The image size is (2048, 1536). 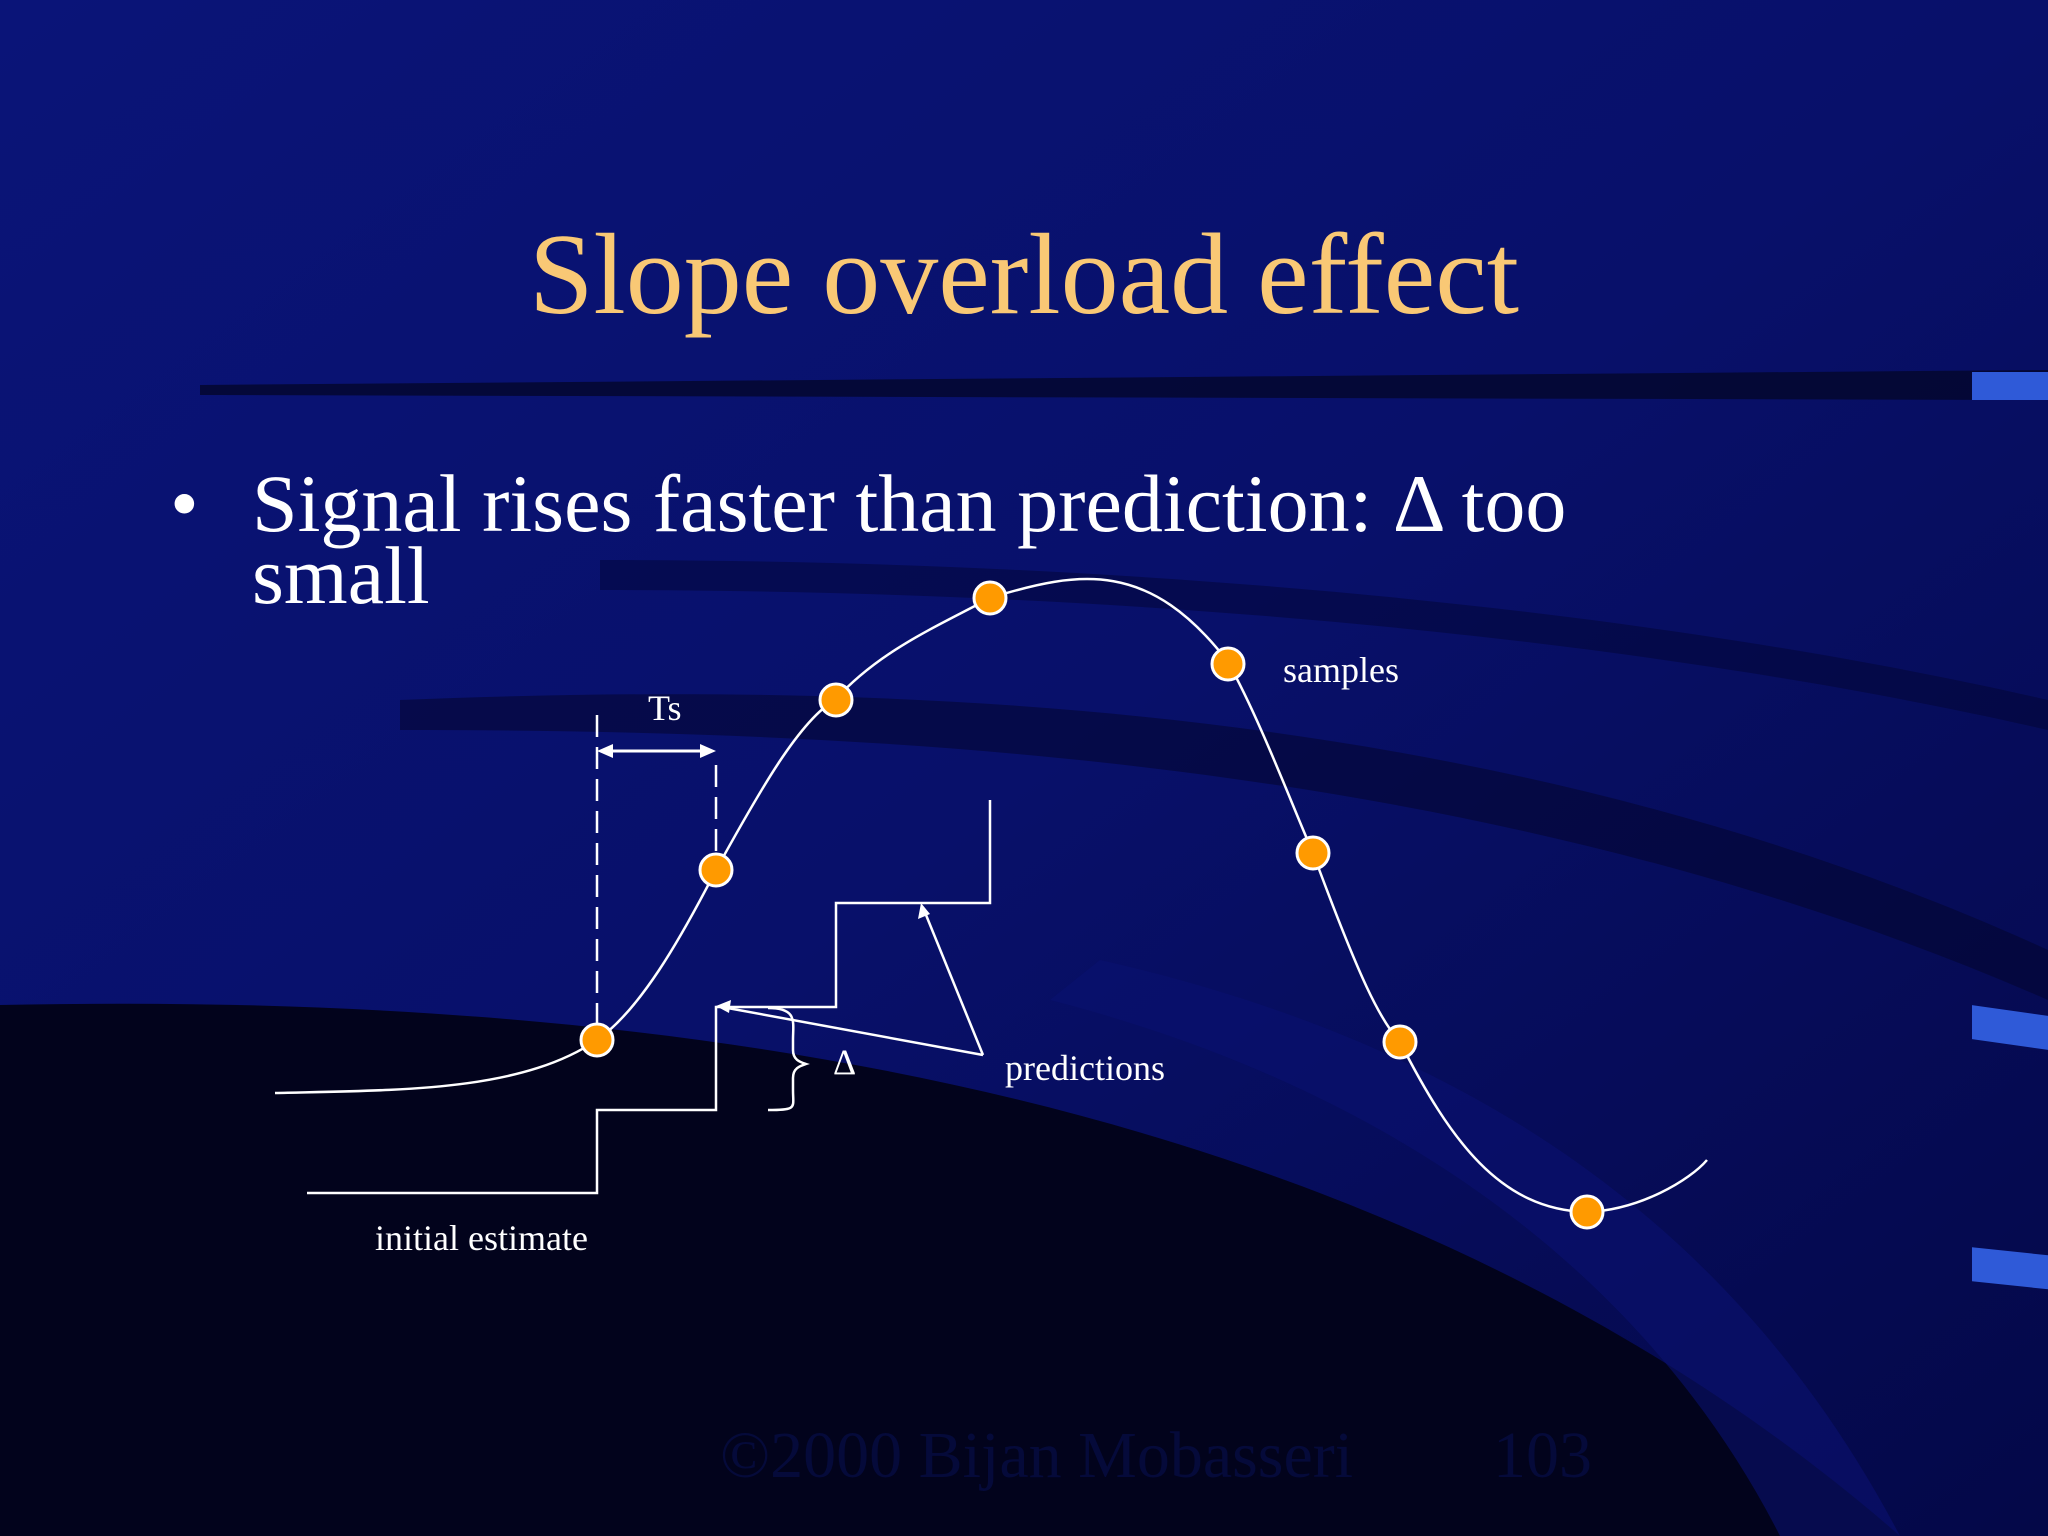 What do you see at coordinates (1024, 275) in the screenshot?
I see `slide-title: Slope overload effect` at bounding box center [1024, 275].